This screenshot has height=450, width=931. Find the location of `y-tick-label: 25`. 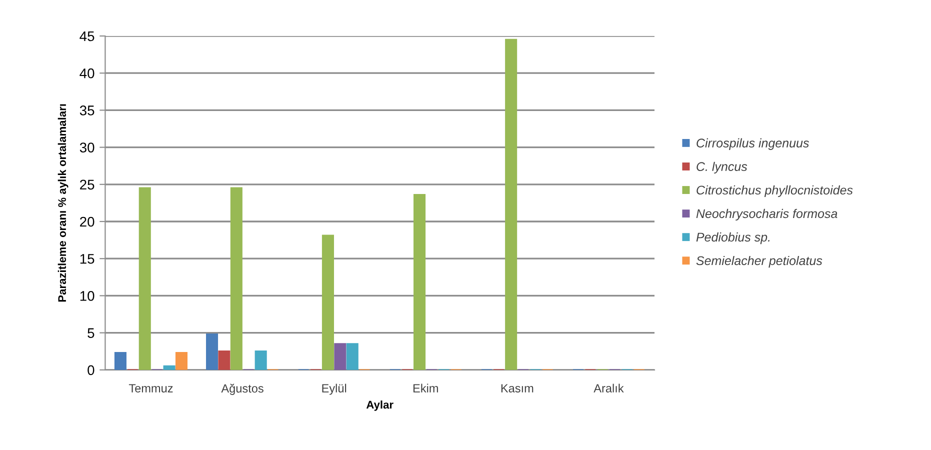

y-tick-label: 25 is located at coordinates (87, 185).